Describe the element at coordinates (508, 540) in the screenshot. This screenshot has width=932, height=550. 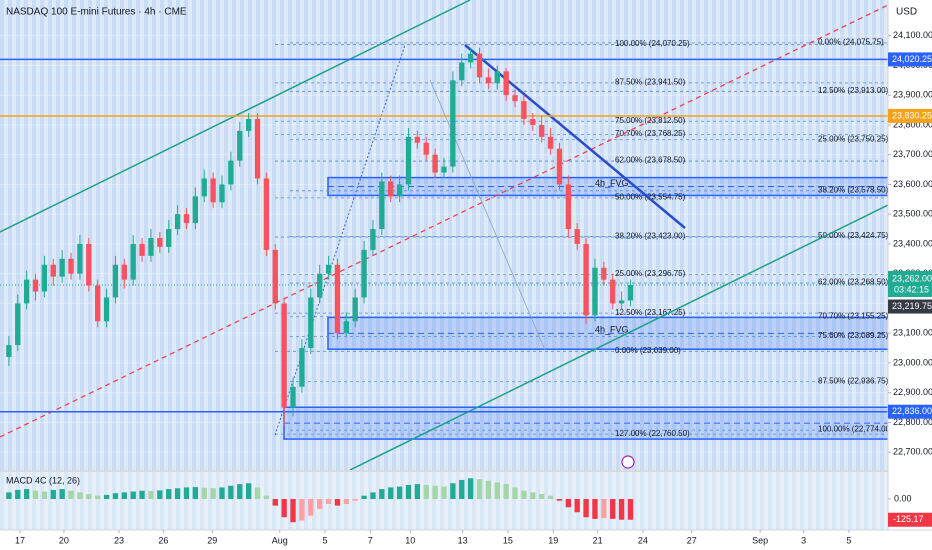
I see `x-tick-label: 15` at that location.